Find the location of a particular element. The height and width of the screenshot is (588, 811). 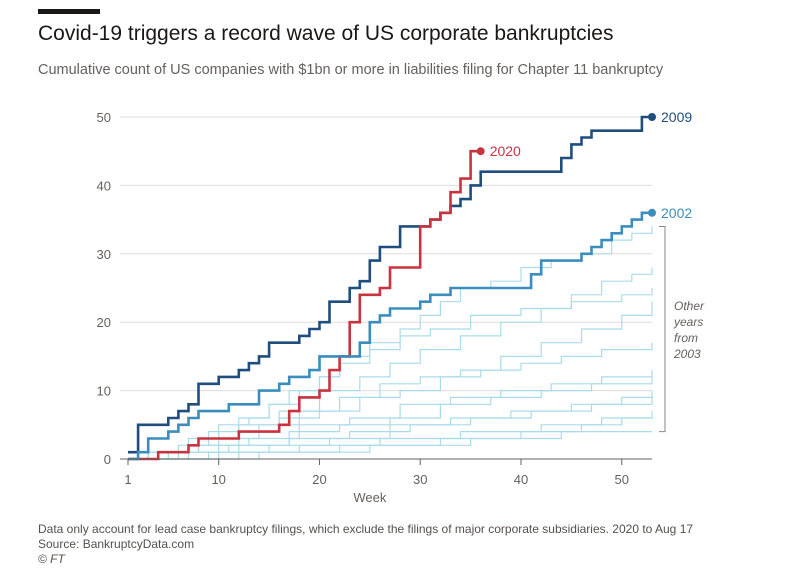

bracket-label-line: 2003 is located at coordinates (687, 354).